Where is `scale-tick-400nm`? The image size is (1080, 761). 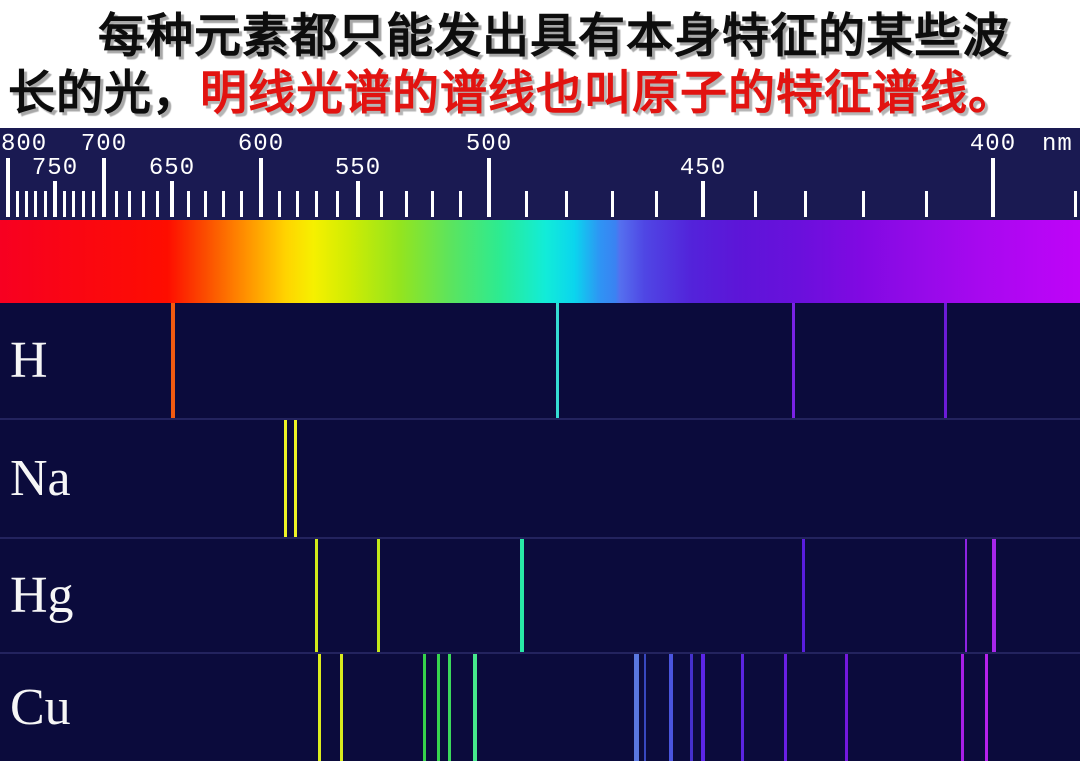
scale-tick-400nm is located at coordinates (993, 187).